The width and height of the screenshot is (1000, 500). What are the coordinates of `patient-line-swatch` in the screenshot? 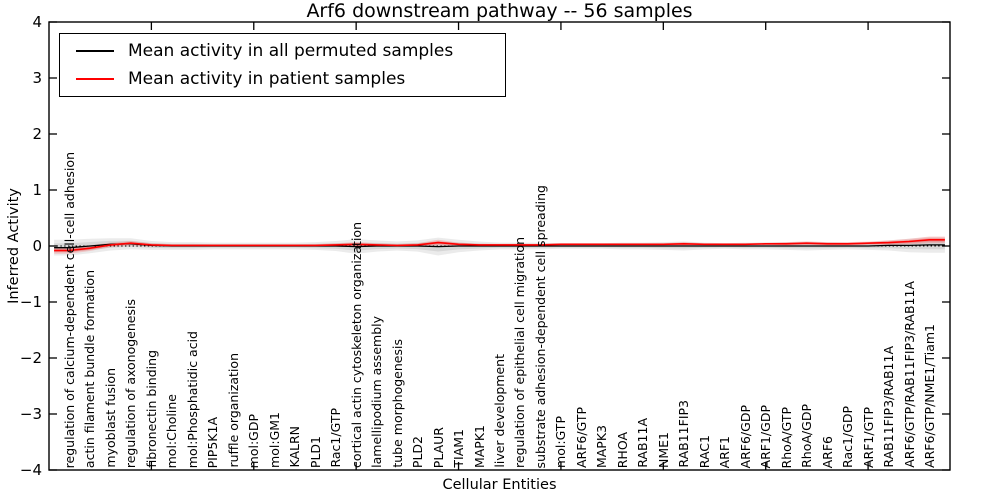 It's located at (95, 78).